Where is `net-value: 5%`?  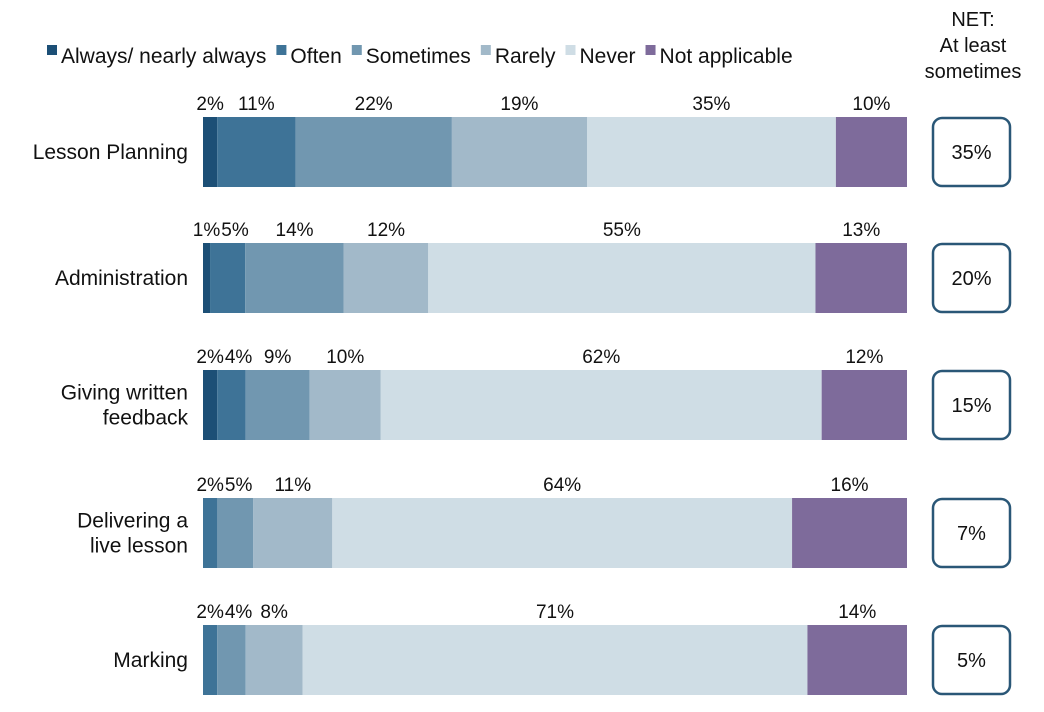
net-value: 5% is located at coordinates (971, 661).